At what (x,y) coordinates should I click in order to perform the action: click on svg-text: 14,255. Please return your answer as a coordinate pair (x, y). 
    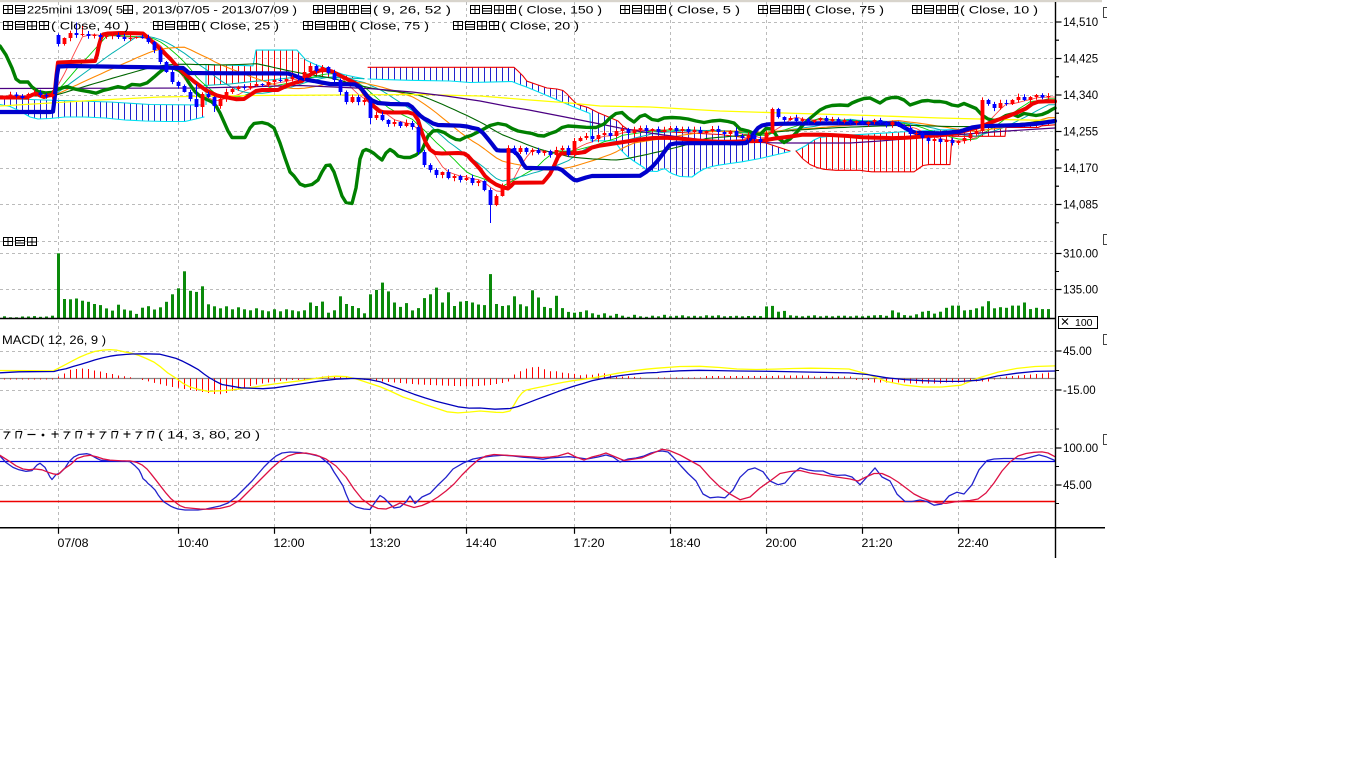
    Looking at the image, I should click on (1080, 133).